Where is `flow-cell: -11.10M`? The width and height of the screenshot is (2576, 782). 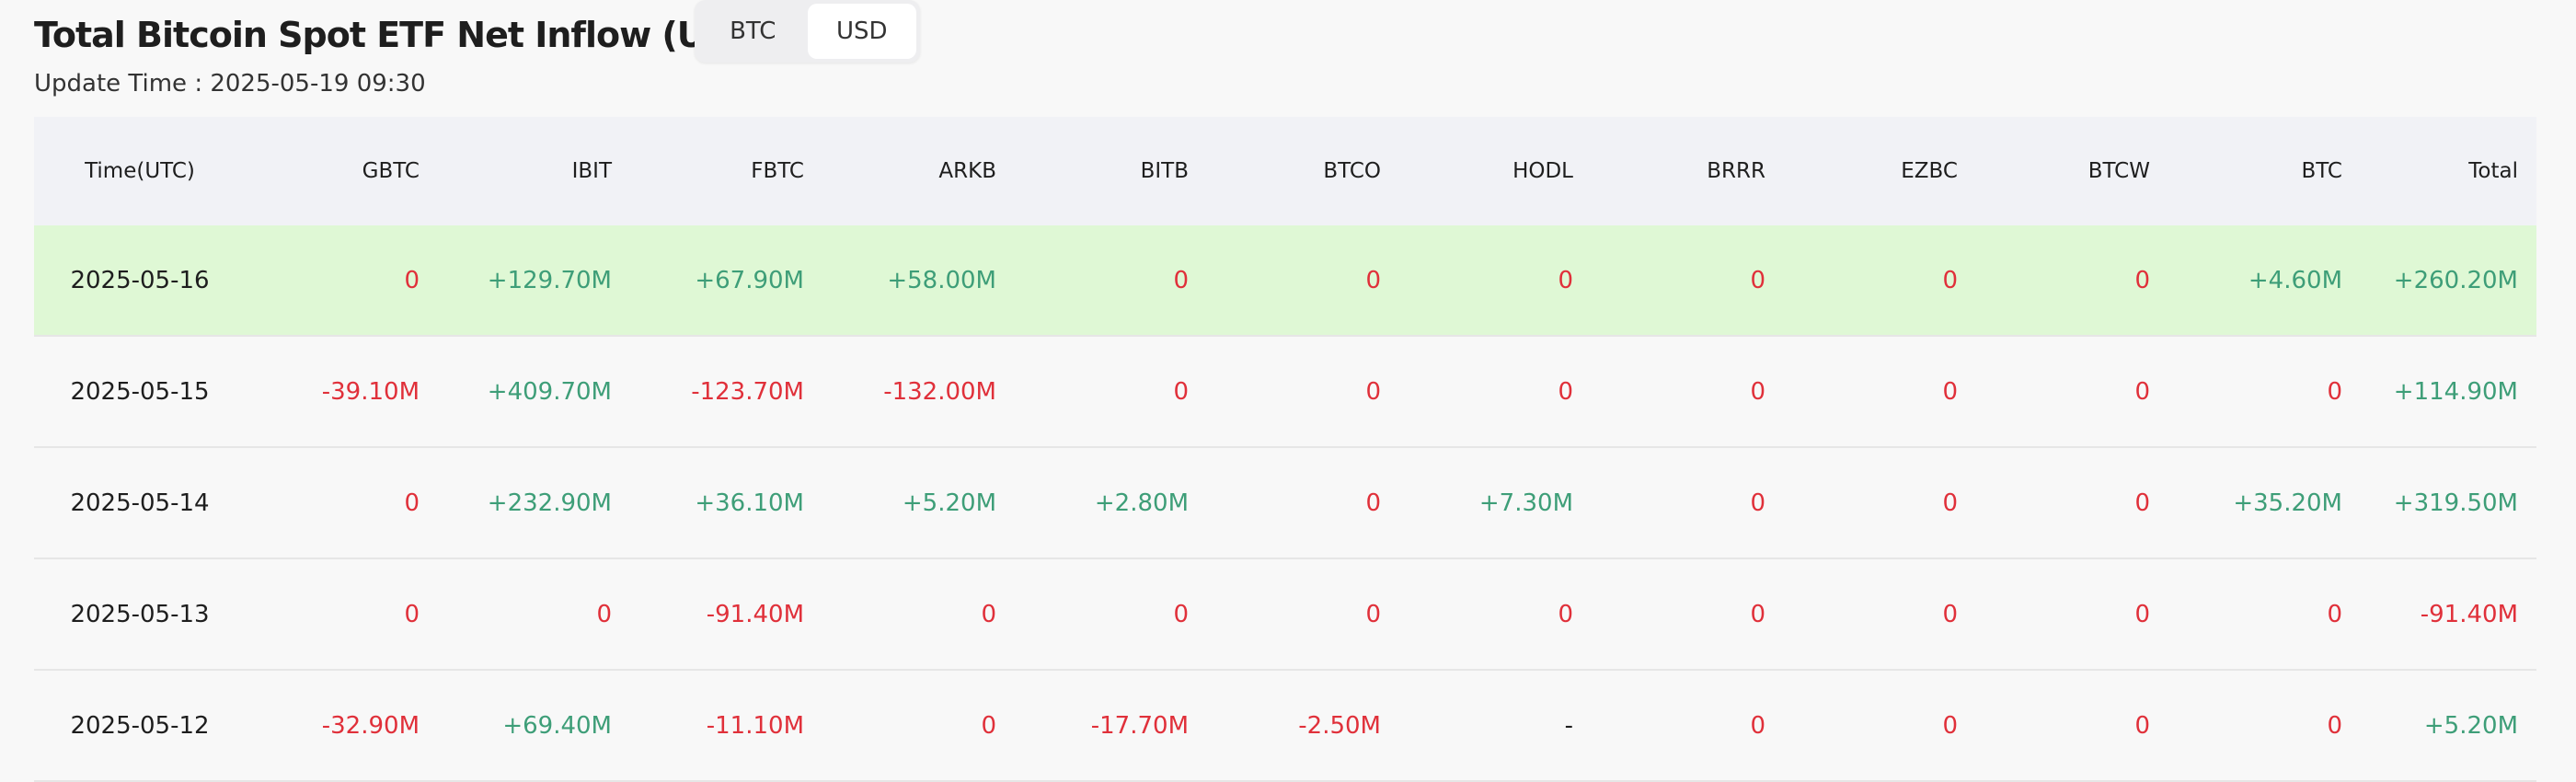 flow-cell: -11.10M is located at coordinates (726, 726).